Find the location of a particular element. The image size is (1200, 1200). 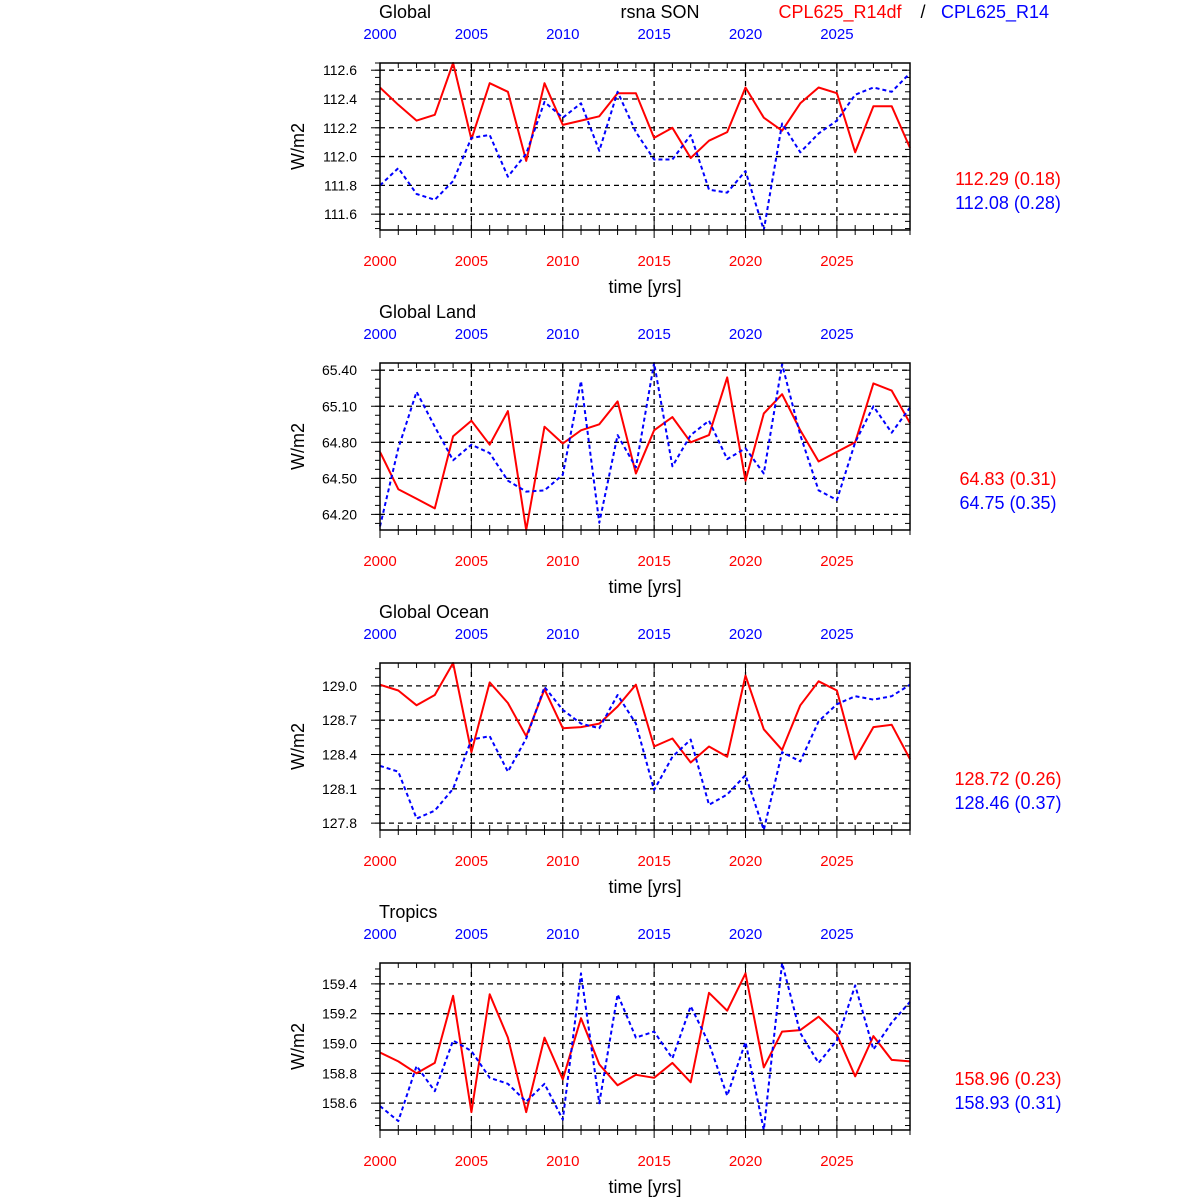

y-tick-label: 159.2 is located at coordinates (339, 1014).